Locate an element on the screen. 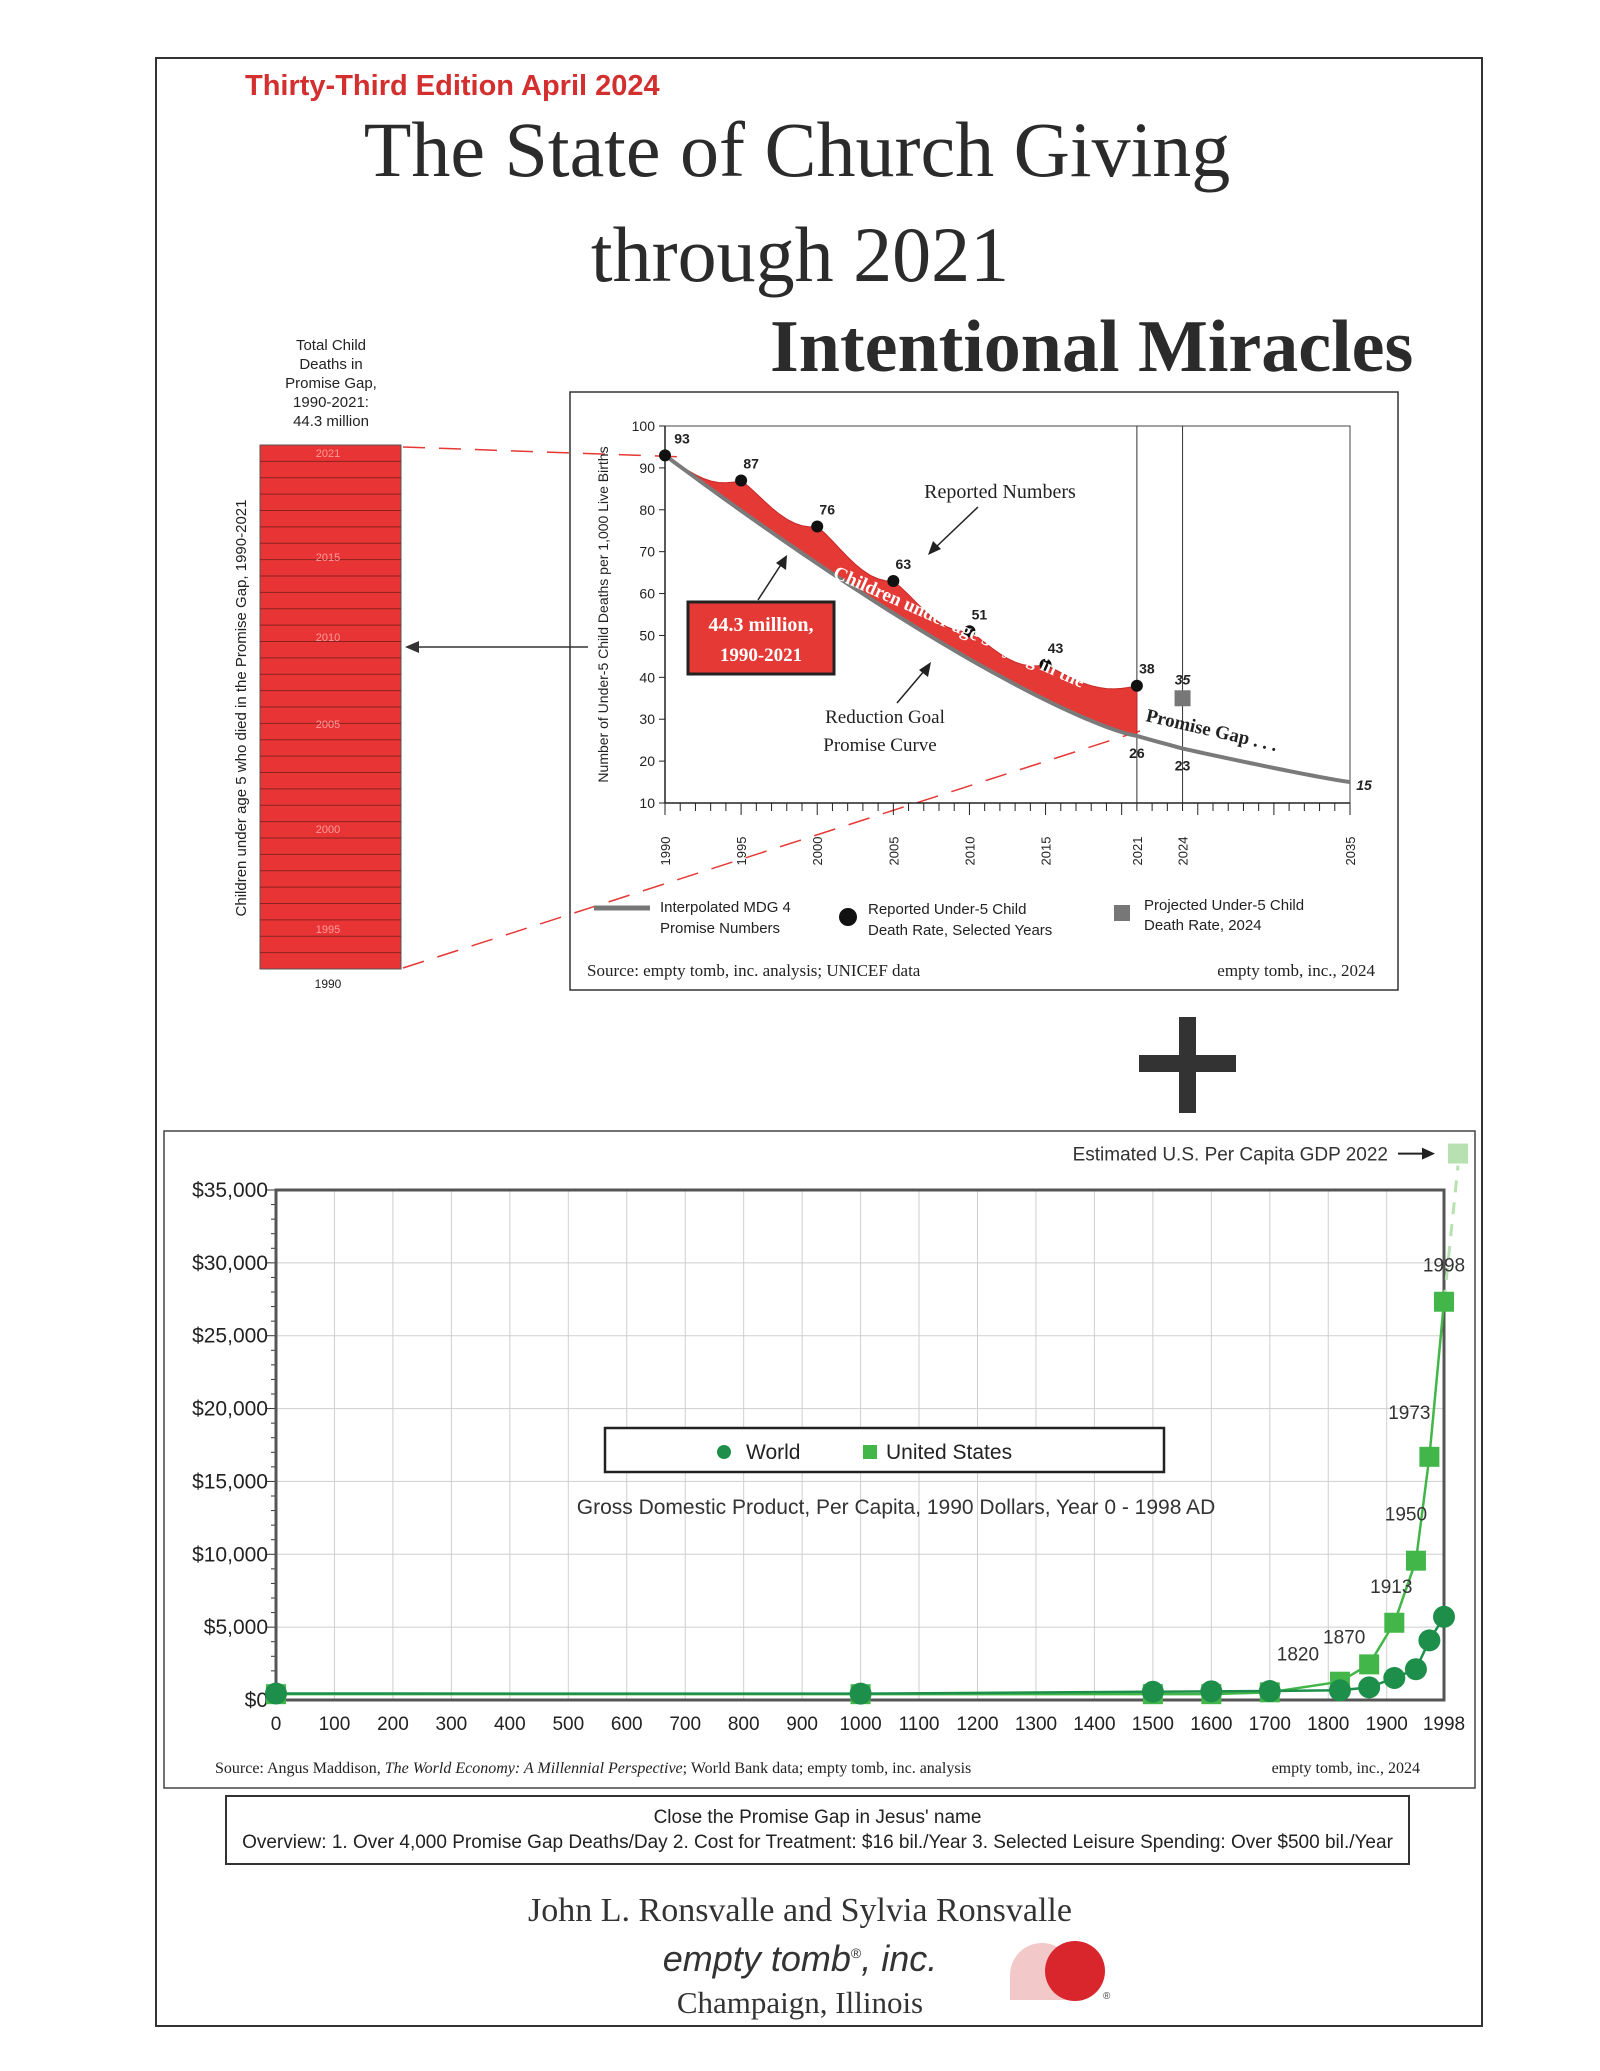  x-tick-label: 1800 is located at coordinates (1328, 1724).